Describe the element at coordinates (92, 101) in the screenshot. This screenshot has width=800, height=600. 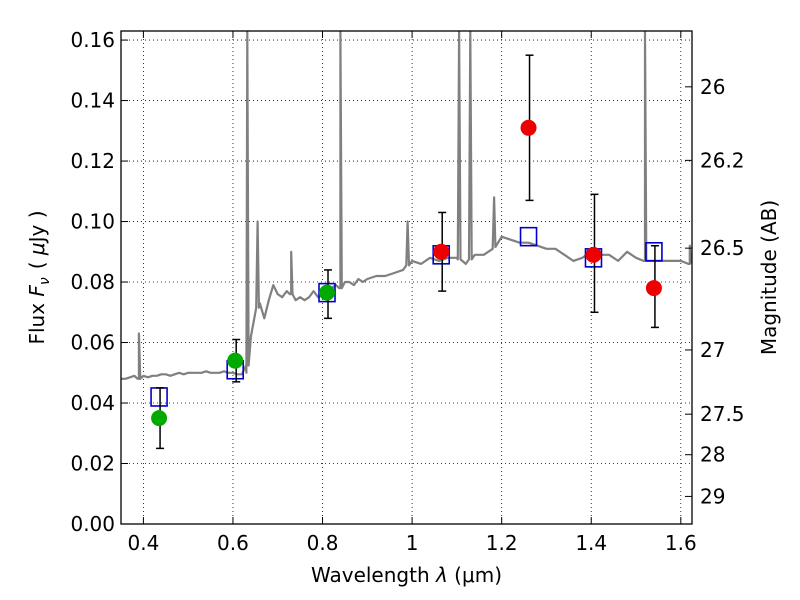
I see `y-tick-label: 0.14` at that location.